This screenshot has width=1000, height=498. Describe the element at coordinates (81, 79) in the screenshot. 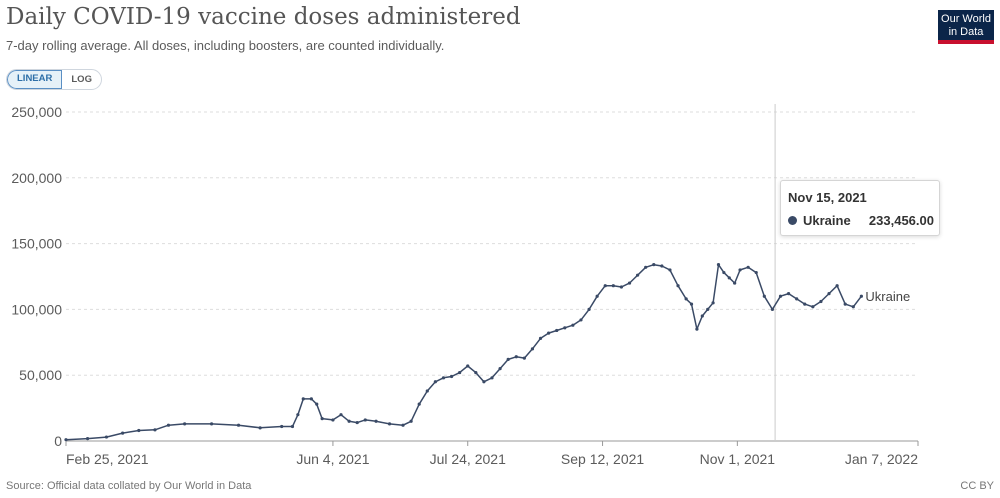

I see `log-scale-button: LOG` at that location.